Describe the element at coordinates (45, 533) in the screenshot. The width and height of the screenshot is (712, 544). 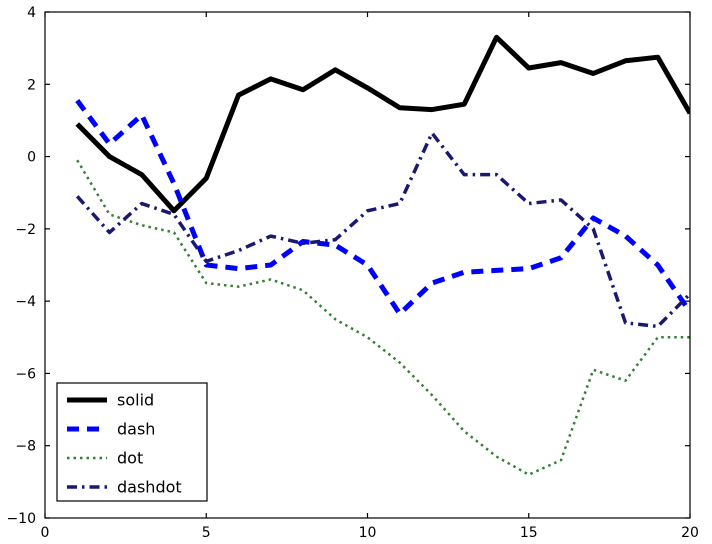
I see `x-tick-label: 0` at that location.